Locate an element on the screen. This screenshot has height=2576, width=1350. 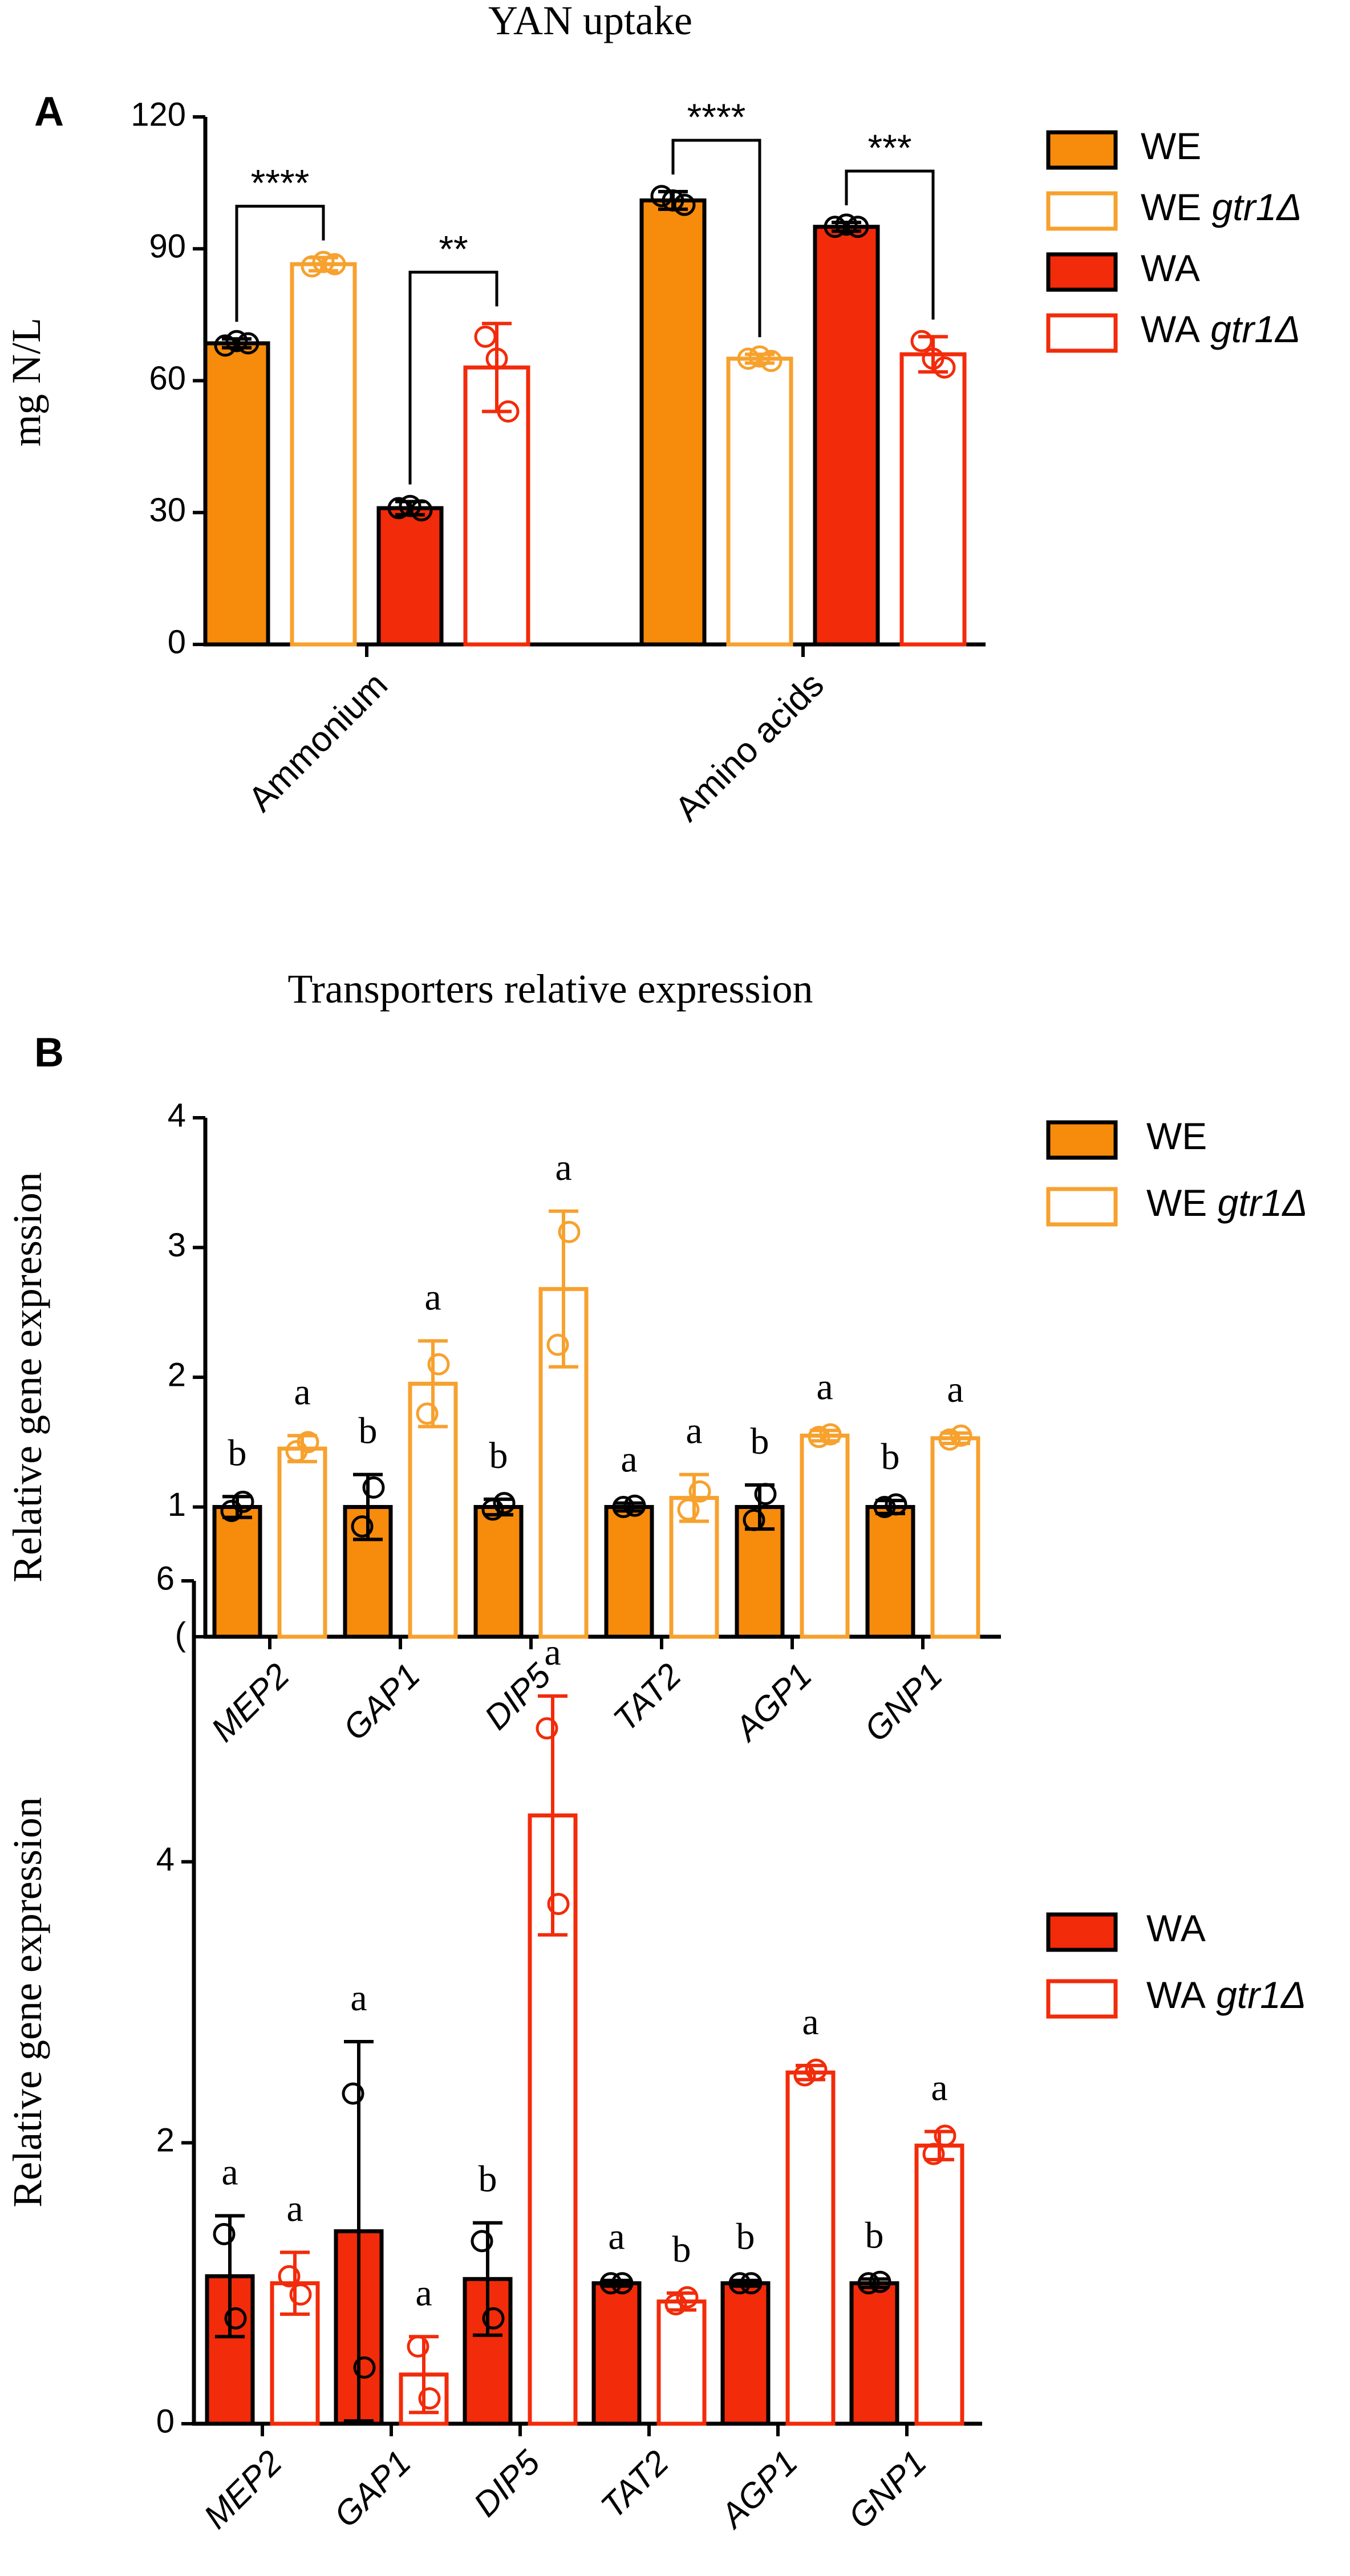
panel-b1-tat2-bar is located at coordinates (629, 1572).